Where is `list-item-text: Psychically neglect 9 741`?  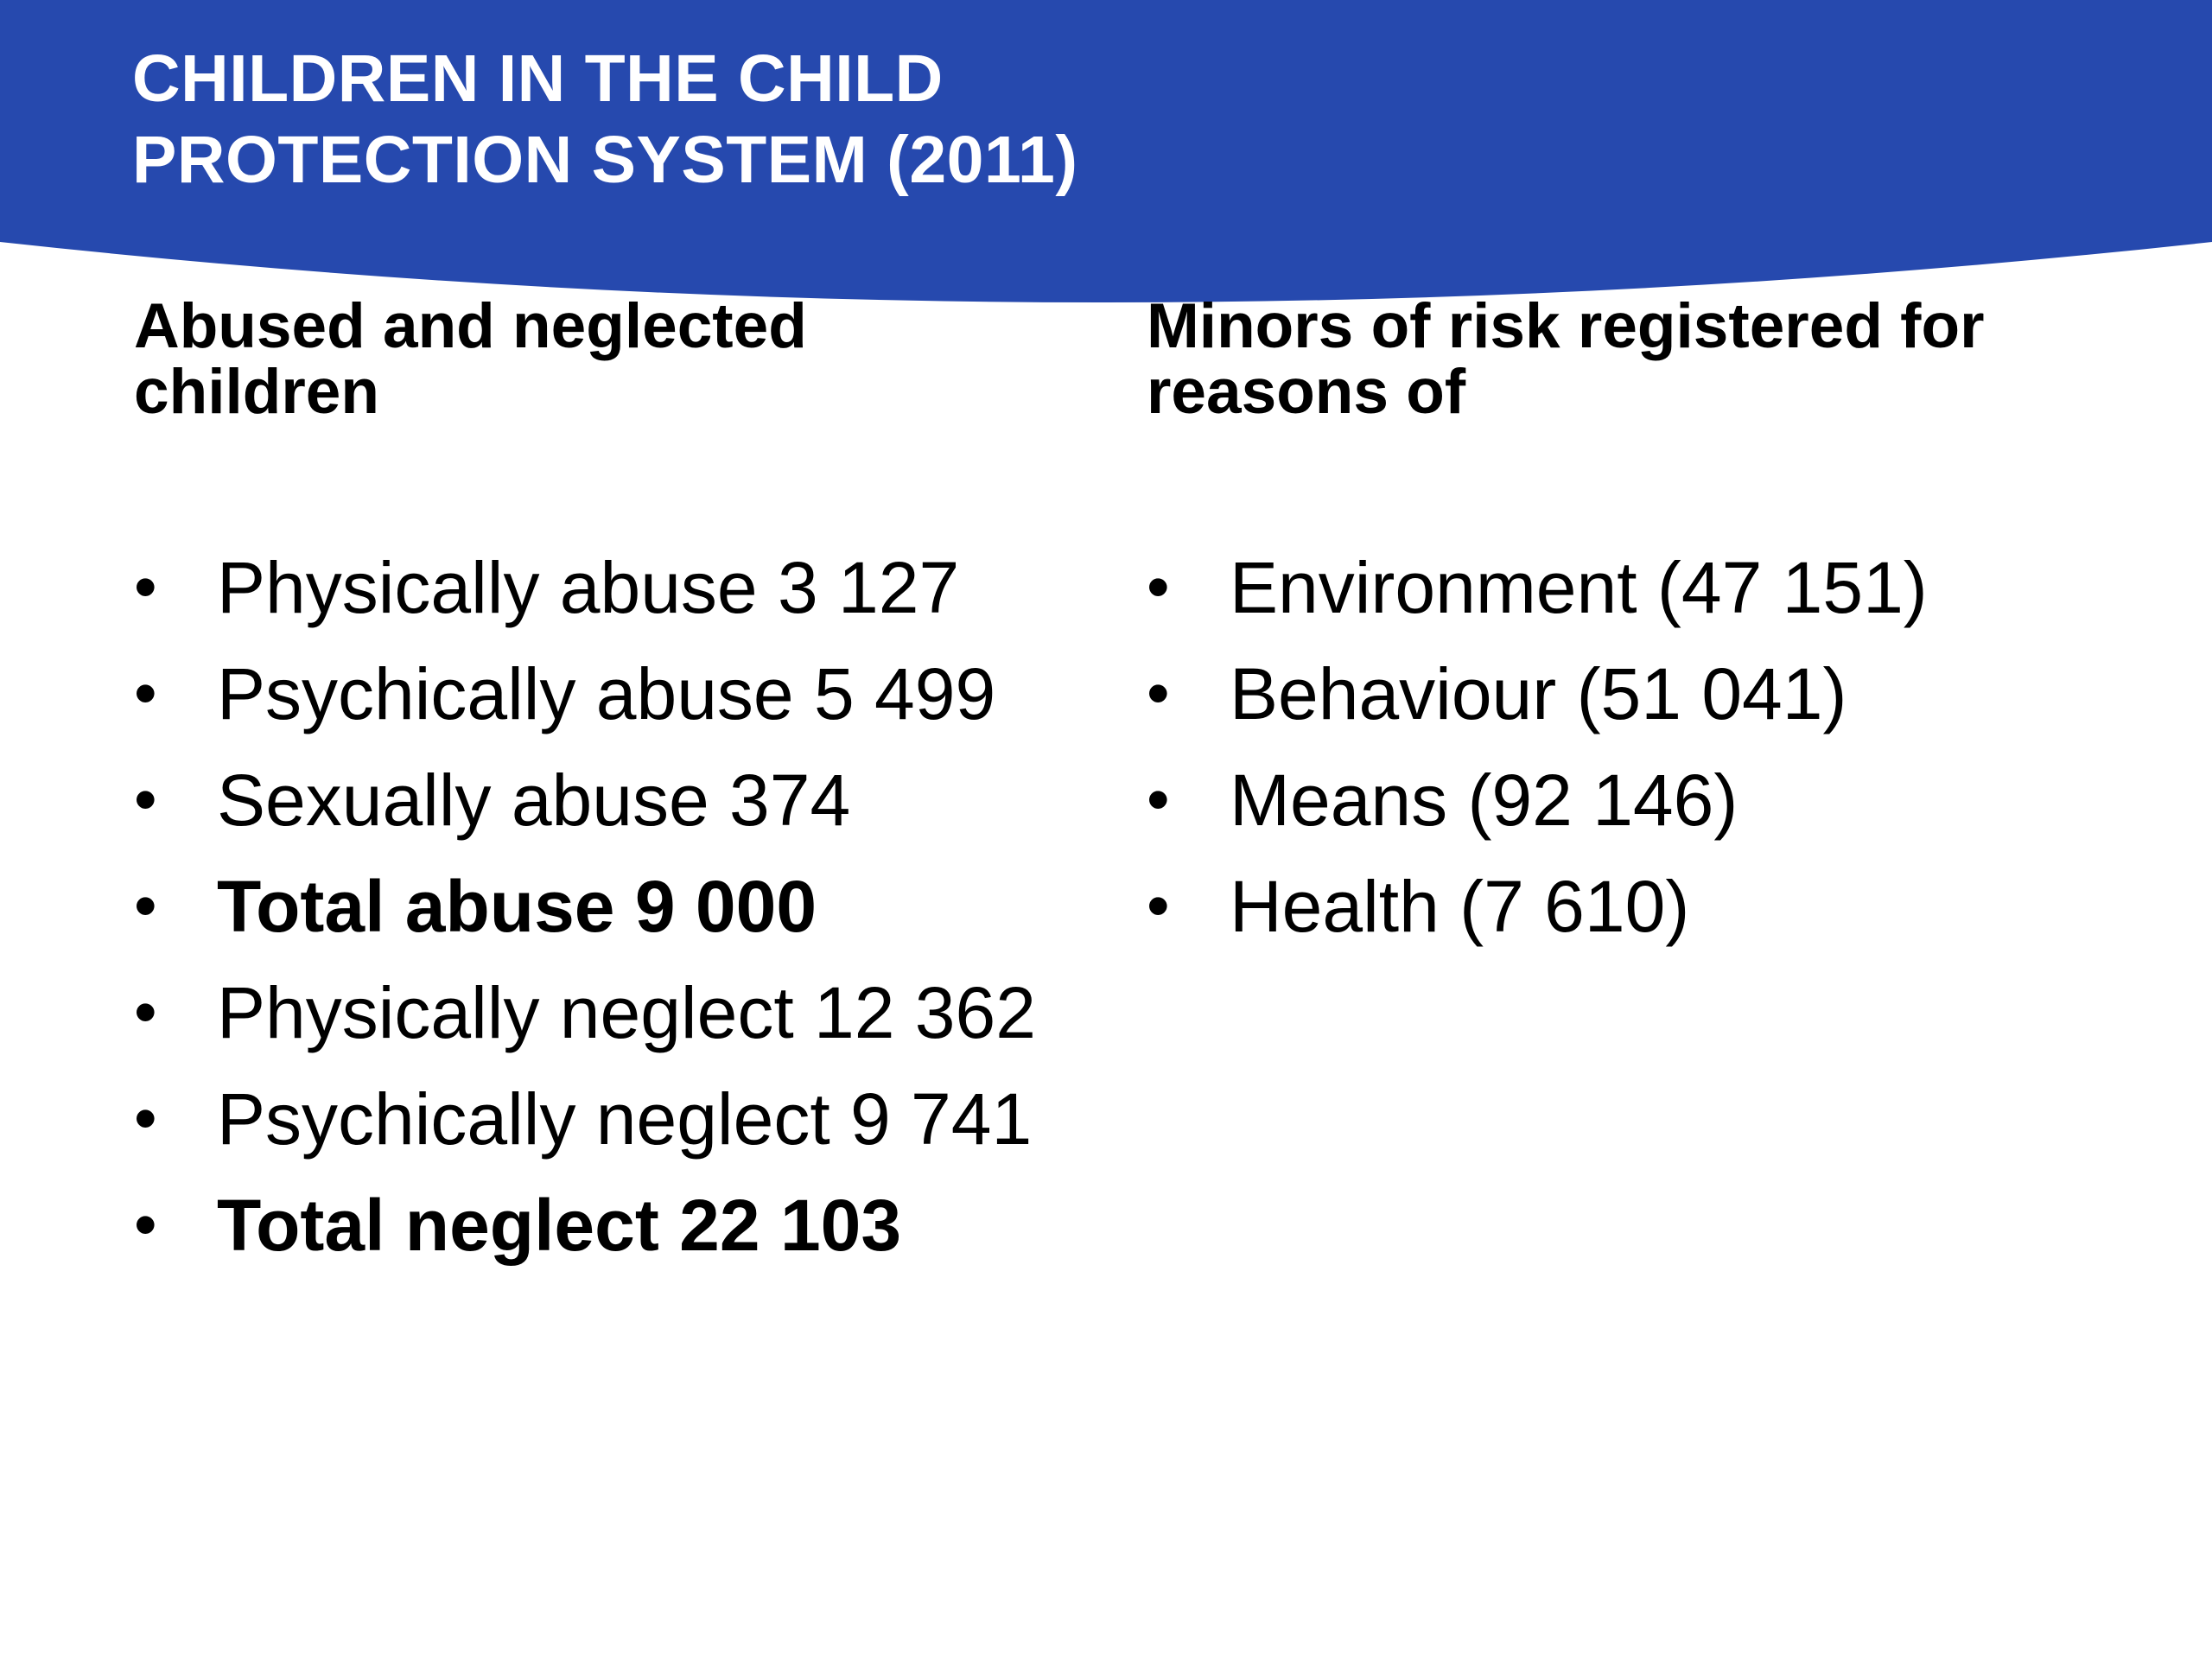 list-item-text: Psychically neglect 9 741 is located at coordinates (625, 1119).